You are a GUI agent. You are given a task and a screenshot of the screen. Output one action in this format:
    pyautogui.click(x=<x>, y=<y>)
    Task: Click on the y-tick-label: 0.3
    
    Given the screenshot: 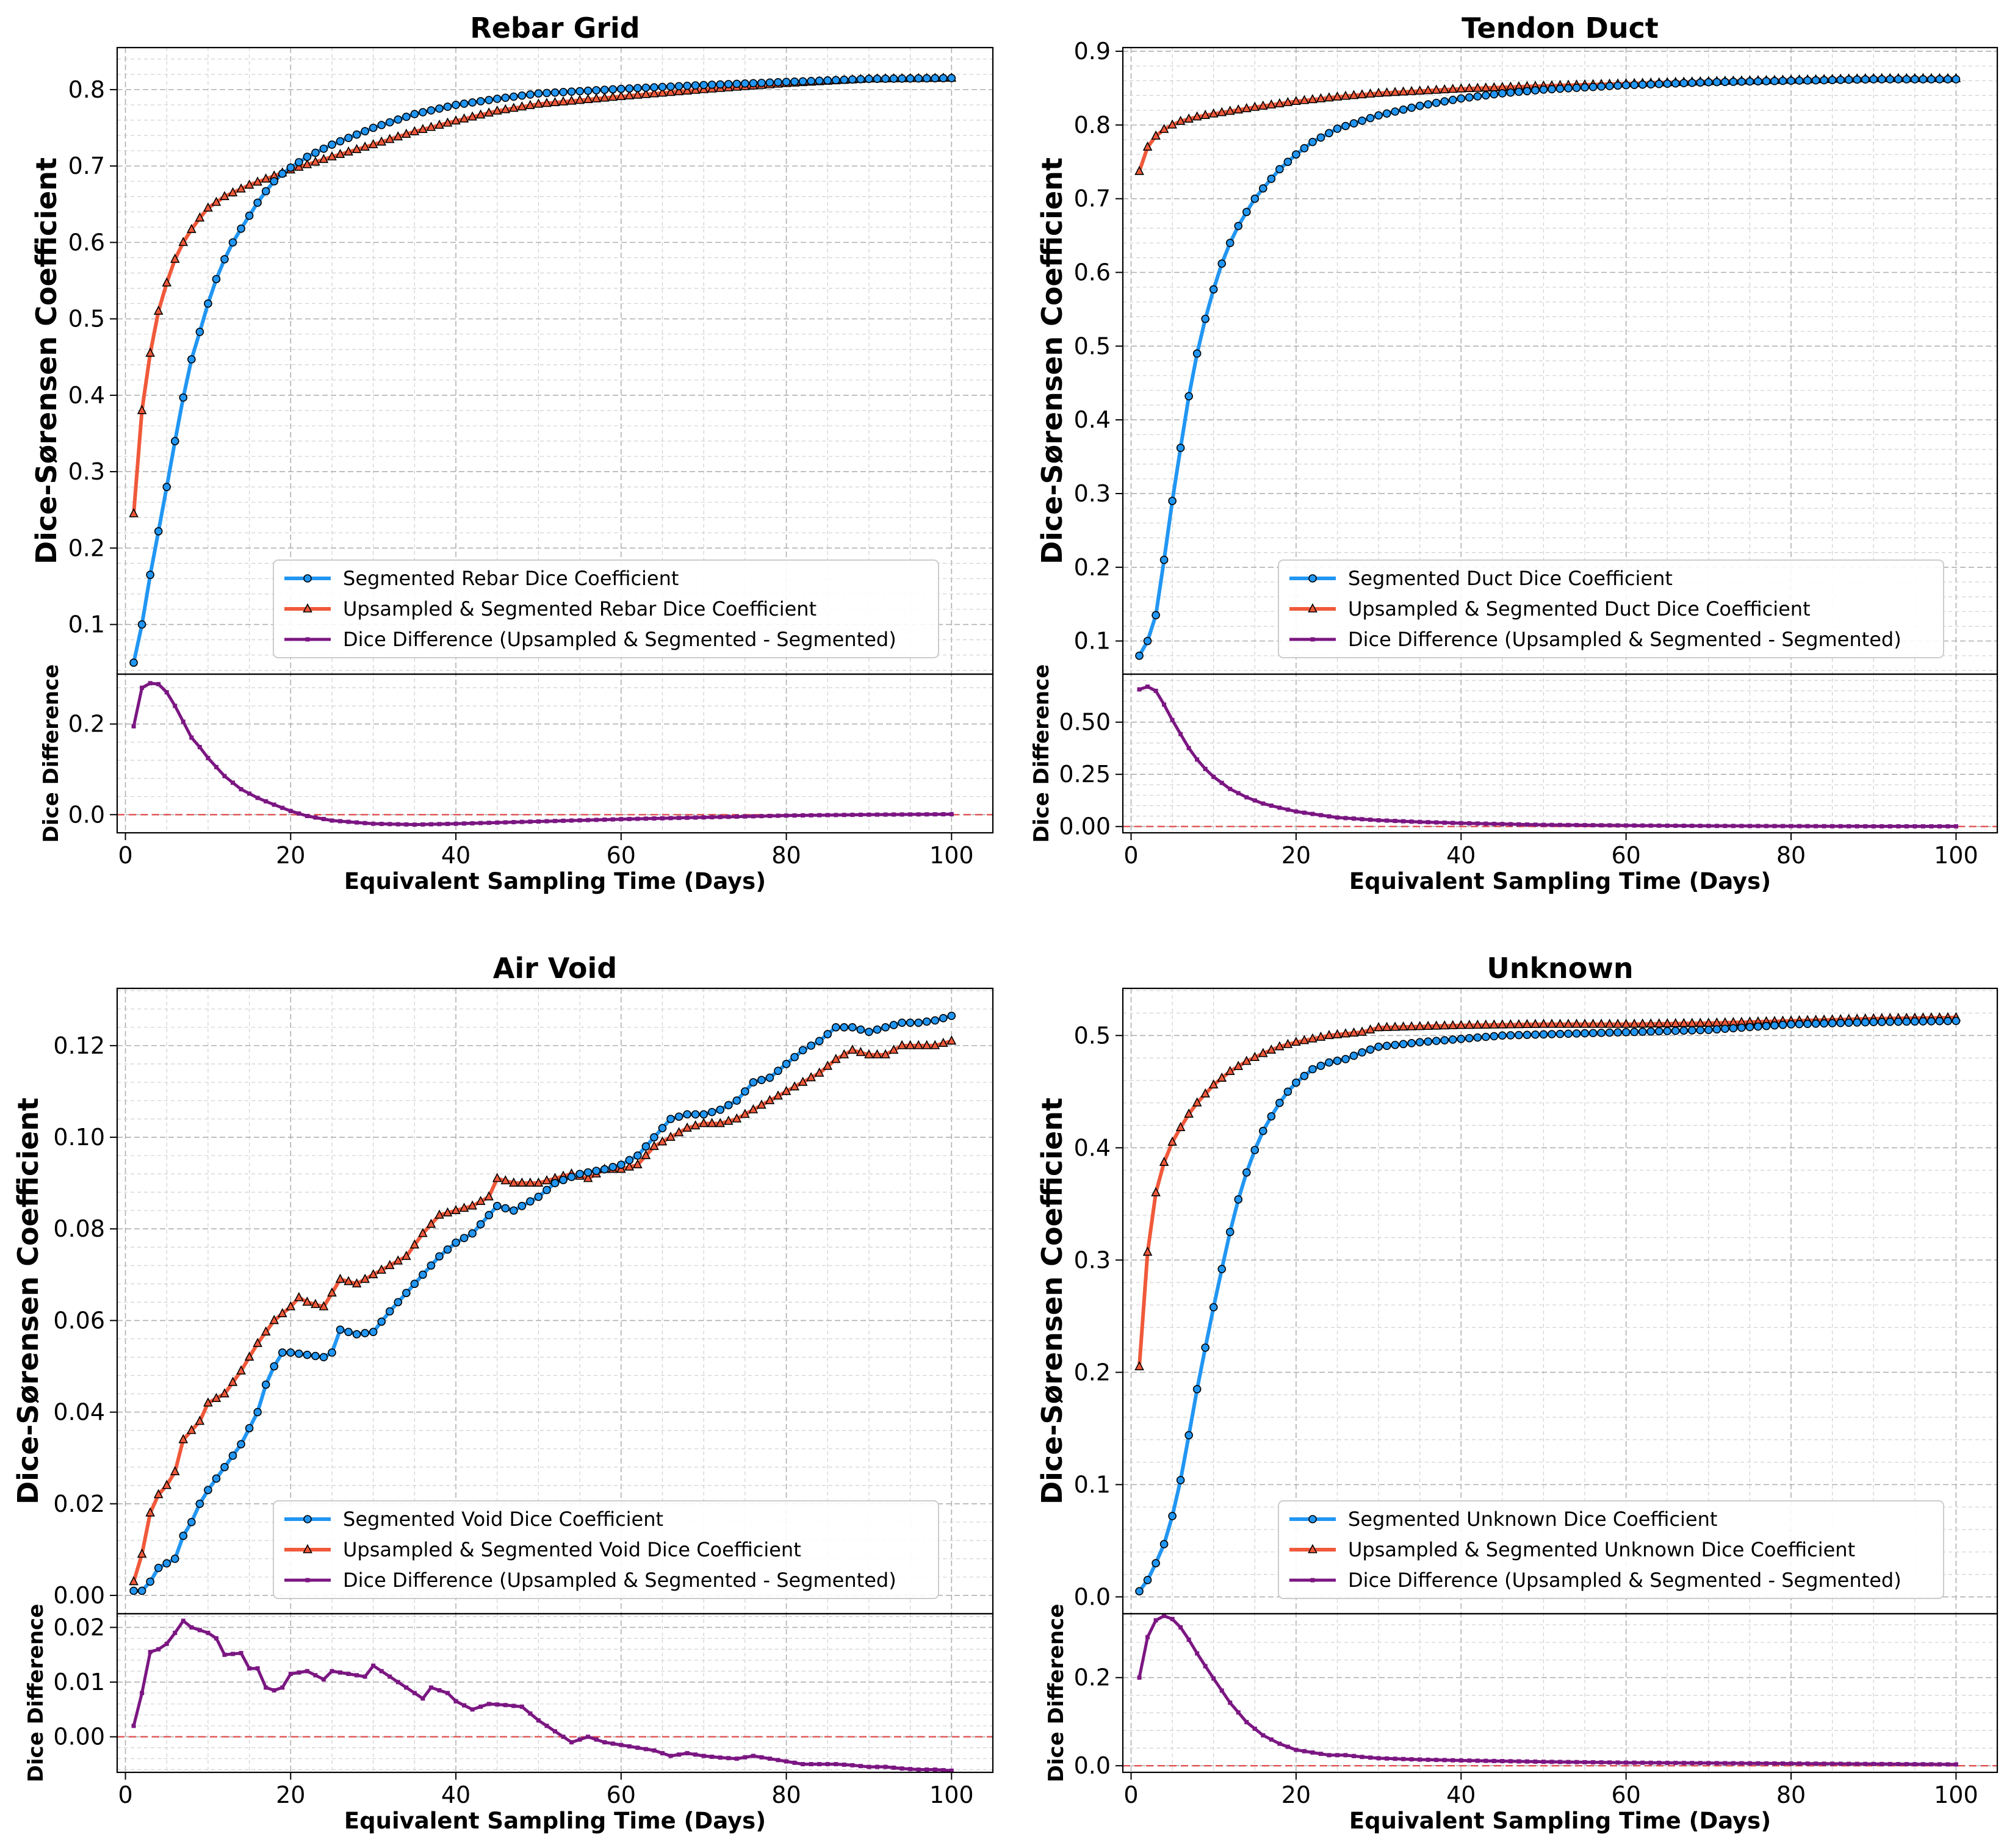 What is the action you would take?
    pyautogui.click(x=86, y=471)
    